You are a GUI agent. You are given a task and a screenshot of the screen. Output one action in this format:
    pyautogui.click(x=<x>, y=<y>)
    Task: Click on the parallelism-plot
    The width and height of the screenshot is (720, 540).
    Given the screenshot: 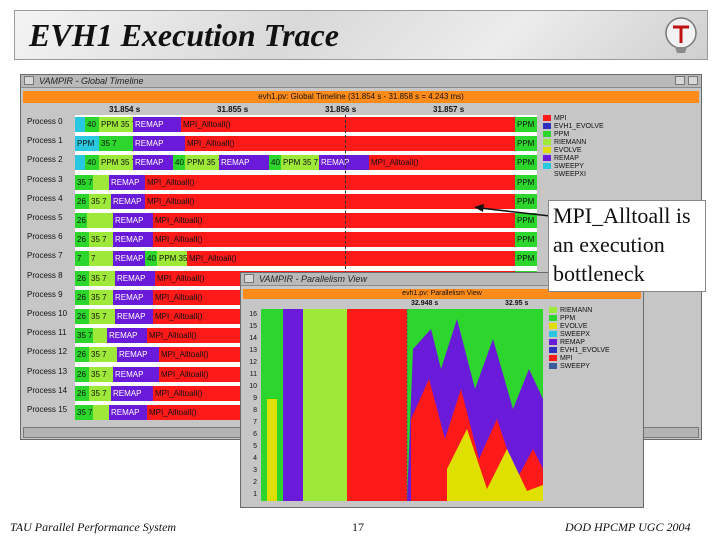 What is the action you would take?
    pyautogui.click(x=402, y=405)
    